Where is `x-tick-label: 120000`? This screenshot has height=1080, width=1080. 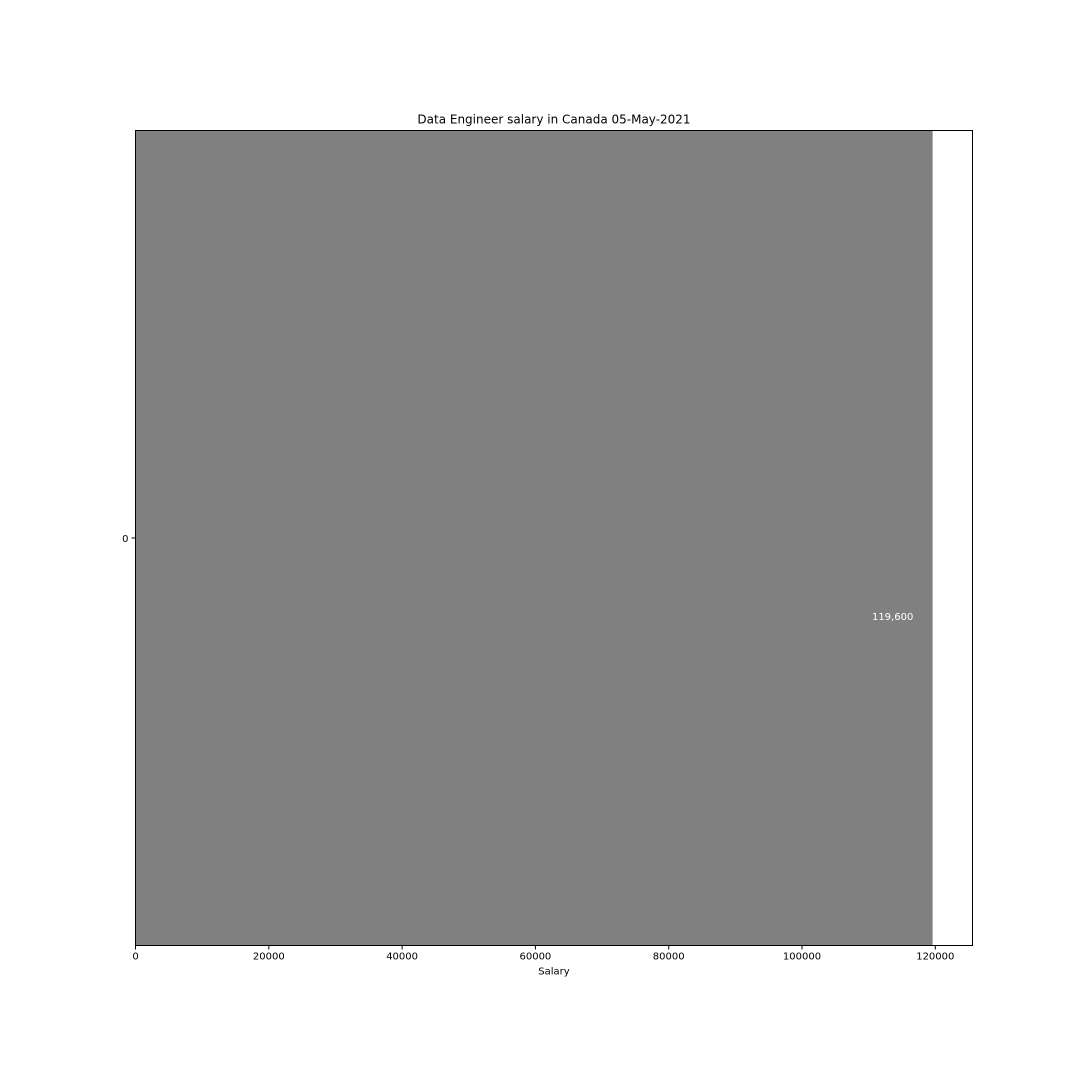
x-tick-label: 120000 is located at coordinates (935, 957).